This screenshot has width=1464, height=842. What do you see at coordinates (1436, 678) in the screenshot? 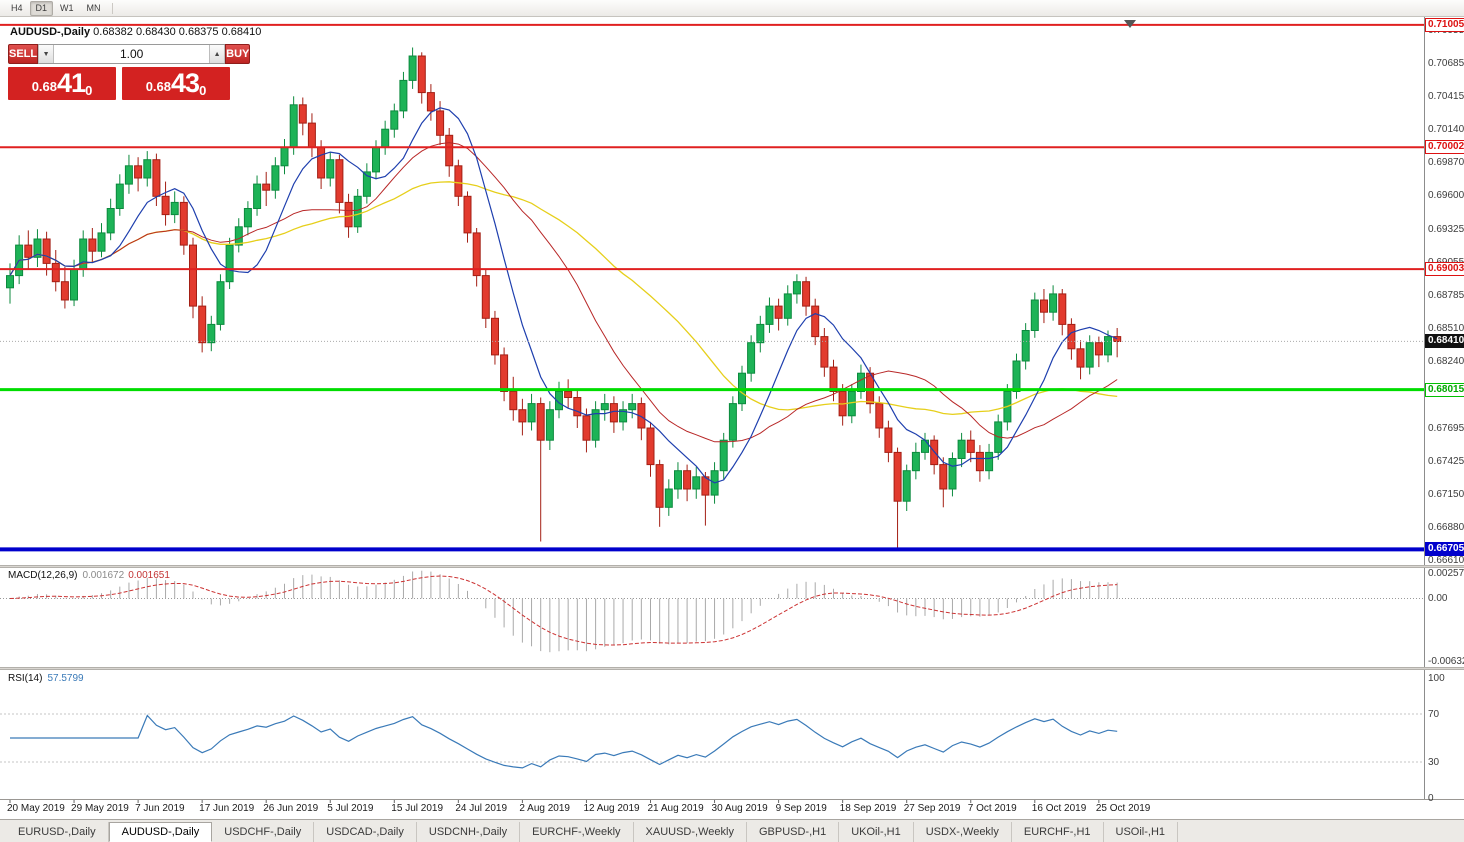
I see `rsi-scale-label: 100` at bounding box center [1436, 678].